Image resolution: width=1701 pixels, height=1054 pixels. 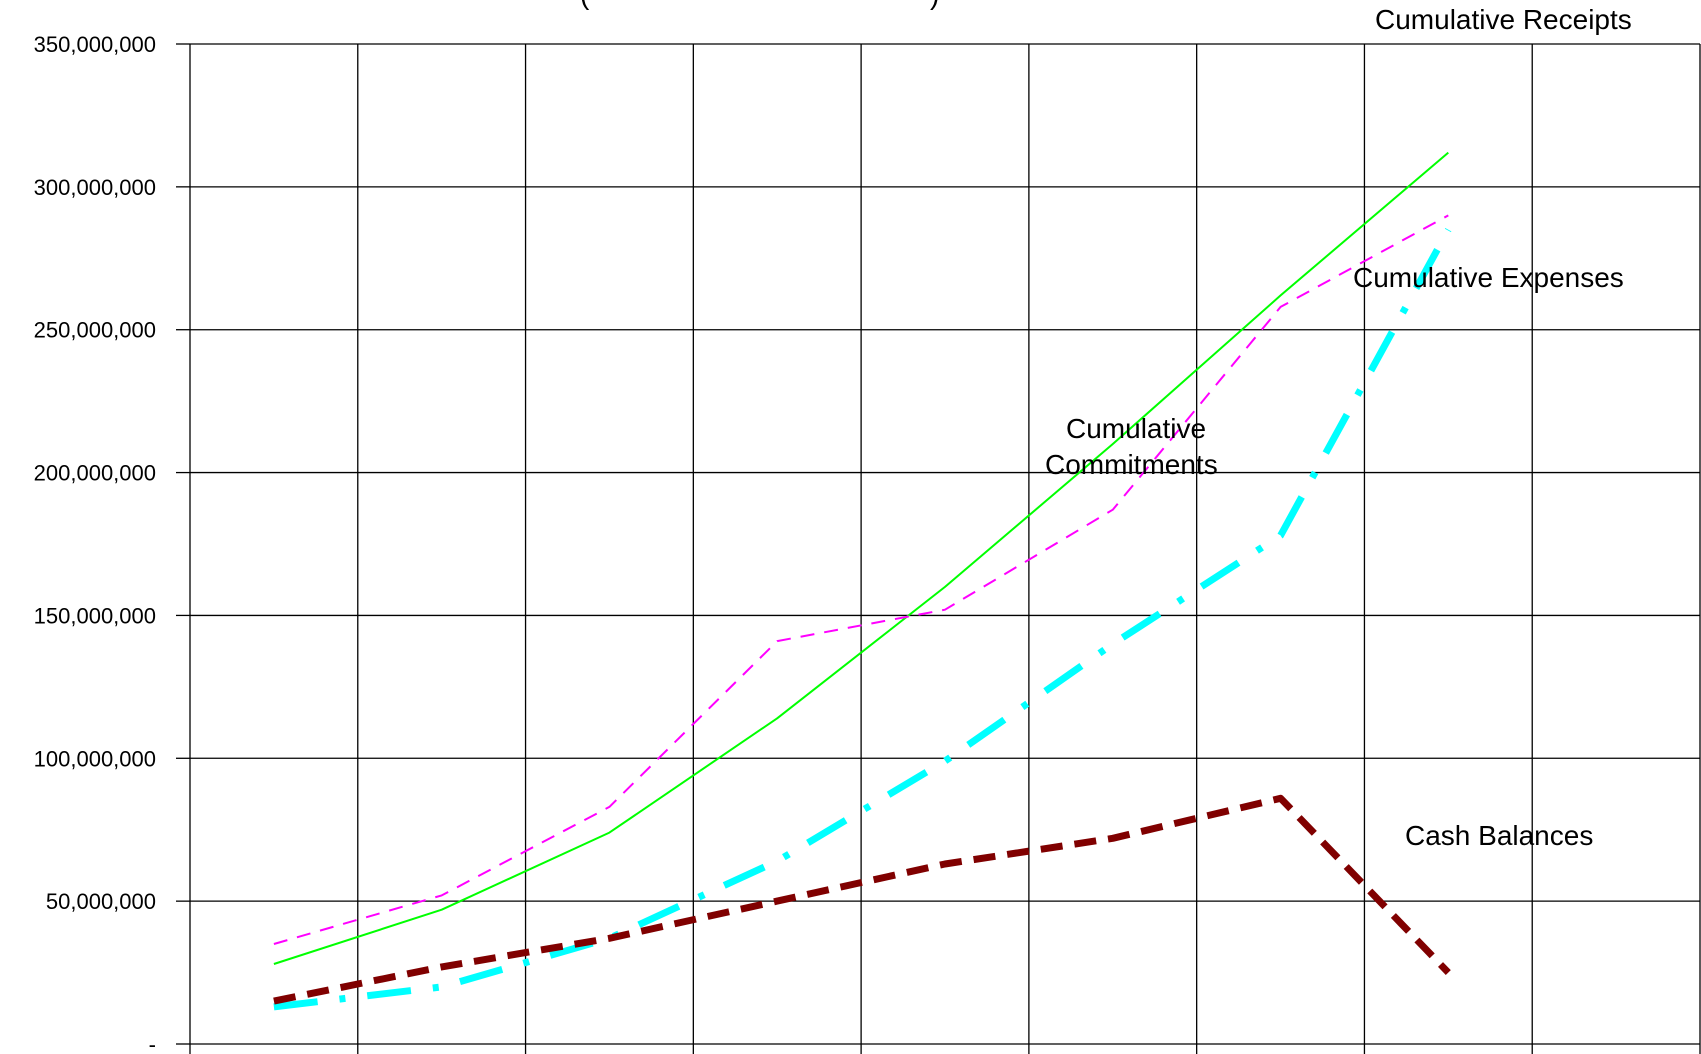 What do you see at coordinates (862, 899) in the screenshot?
I see `series-line-cash-balances` at bounding box center [862, 899].